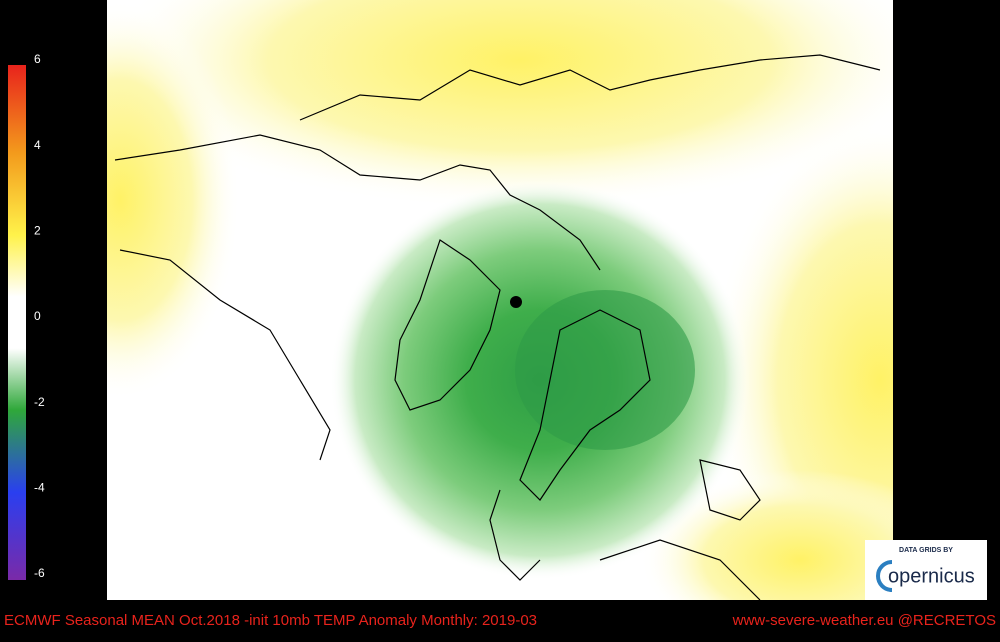 This screenshot has height=642, width=1000. What do you see at coordinates (37, 59) in the screenshot?
I see `colorbar-tick-label: 6` at bounding box center [37, 59].